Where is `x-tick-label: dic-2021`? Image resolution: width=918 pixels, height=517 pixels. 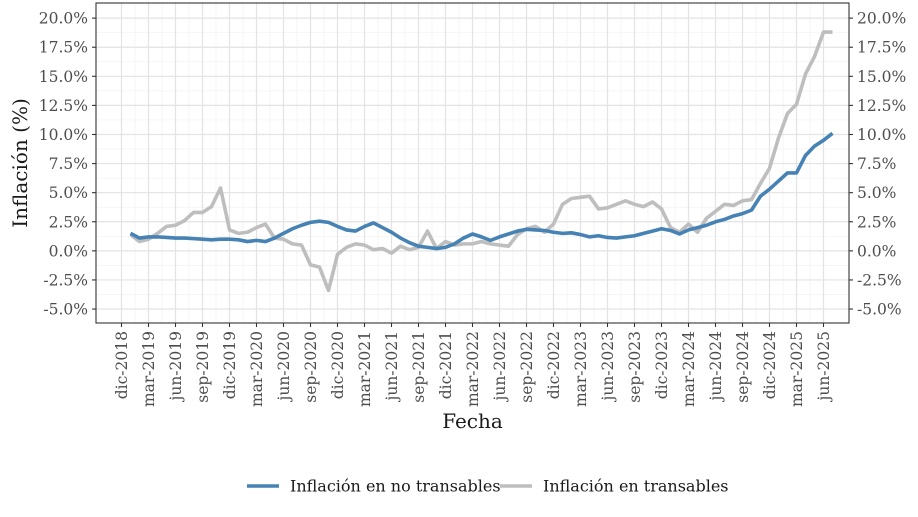
x-tick-label: dic-2021 is located at coordinates (446, 365).